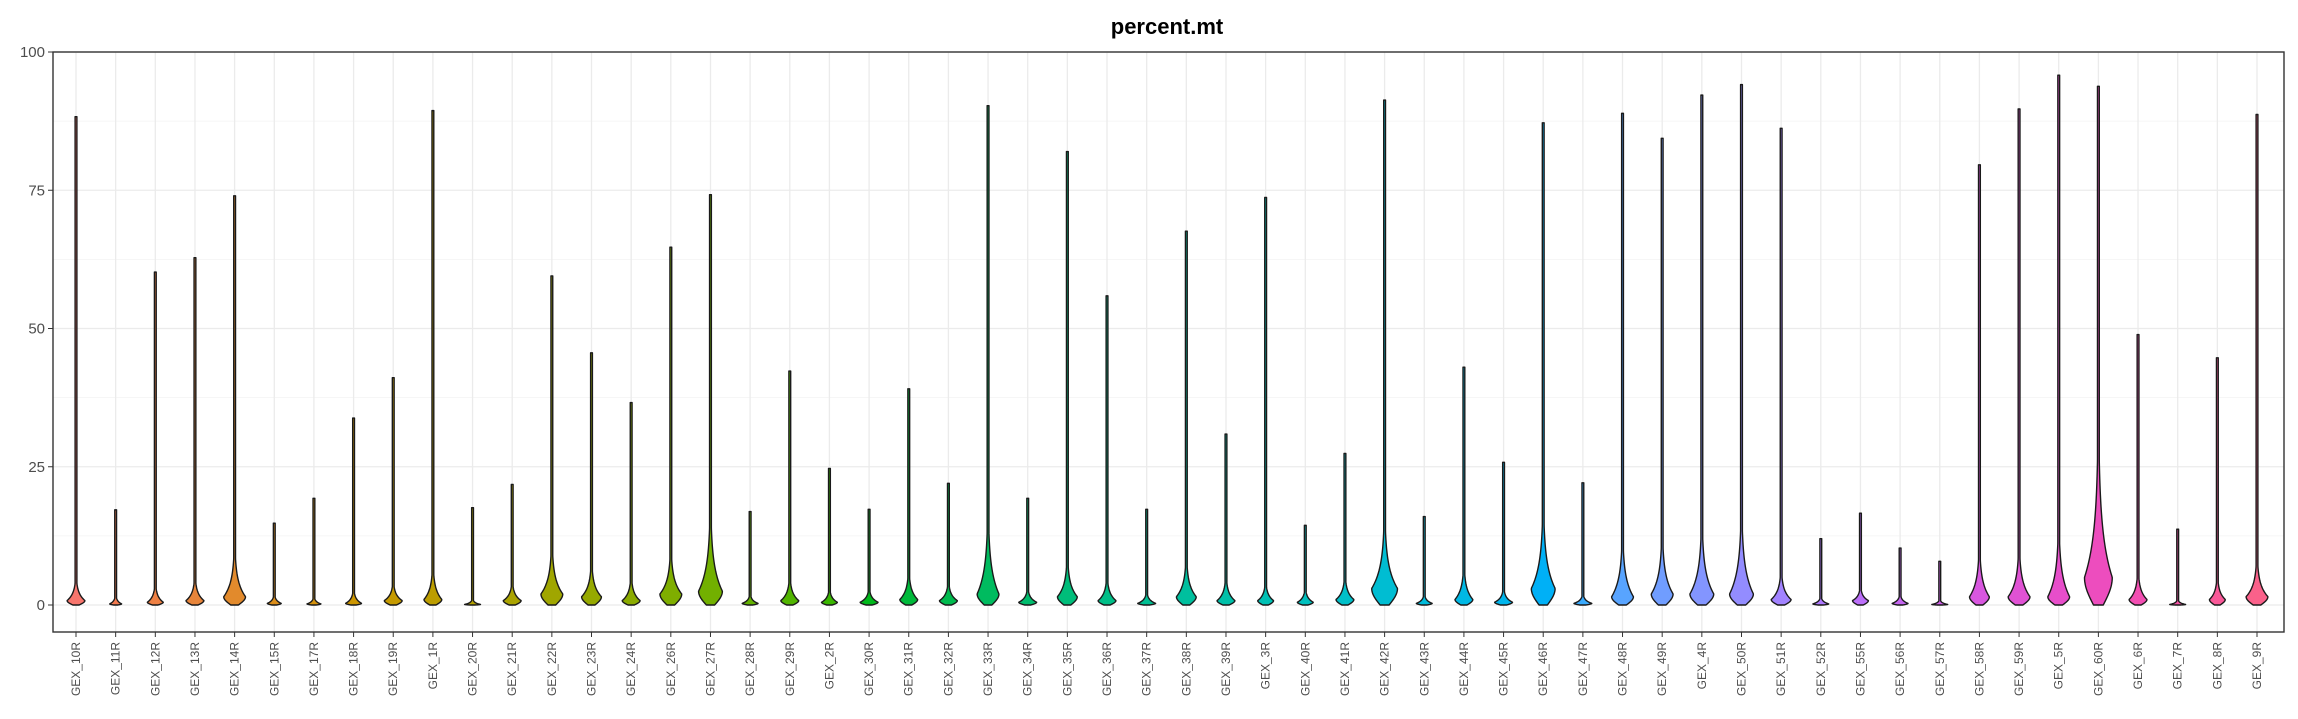 The width and height of the screenshot is (2298, 719). I want to click on violin-GEX_41R, so click(1345, 529).